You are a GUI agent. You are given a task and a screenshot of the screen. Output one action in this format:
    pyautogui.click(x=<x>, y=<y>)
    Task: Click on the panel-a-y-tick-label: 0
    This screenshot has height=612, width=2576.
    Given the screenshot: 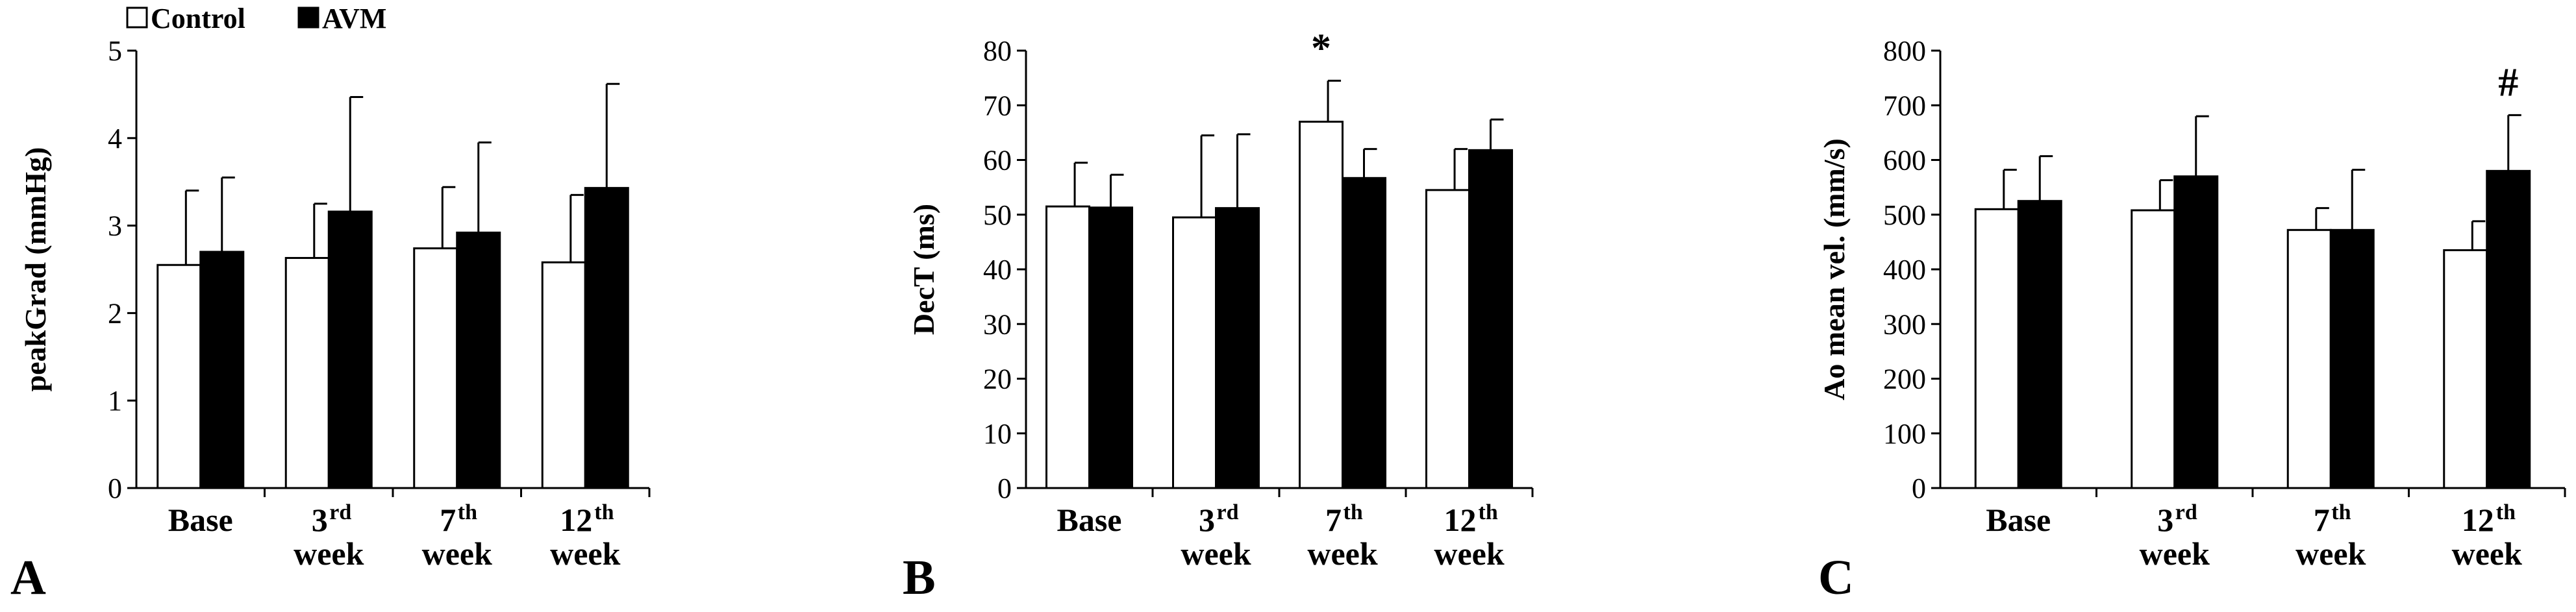 What is the action you would take?
    pyautogui.click(x=115, y=488)
    